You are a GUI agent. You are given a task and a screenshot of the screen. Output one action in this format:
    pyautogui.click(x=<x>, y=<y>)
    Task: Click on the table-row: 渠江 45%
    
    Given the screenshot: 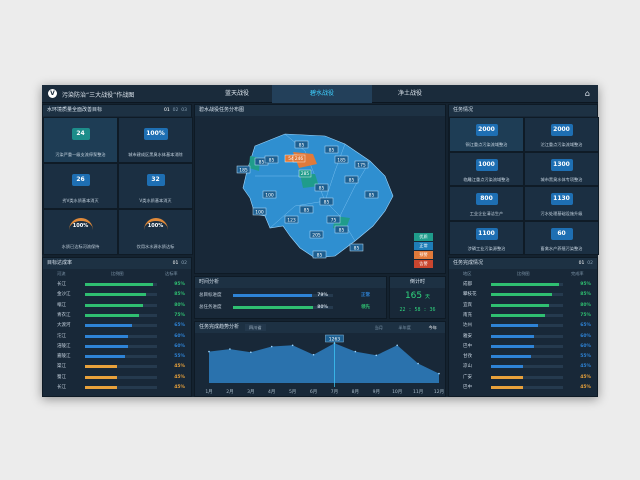 What is the action you would take?
    pyautogui.click(x=117, y=366)
    